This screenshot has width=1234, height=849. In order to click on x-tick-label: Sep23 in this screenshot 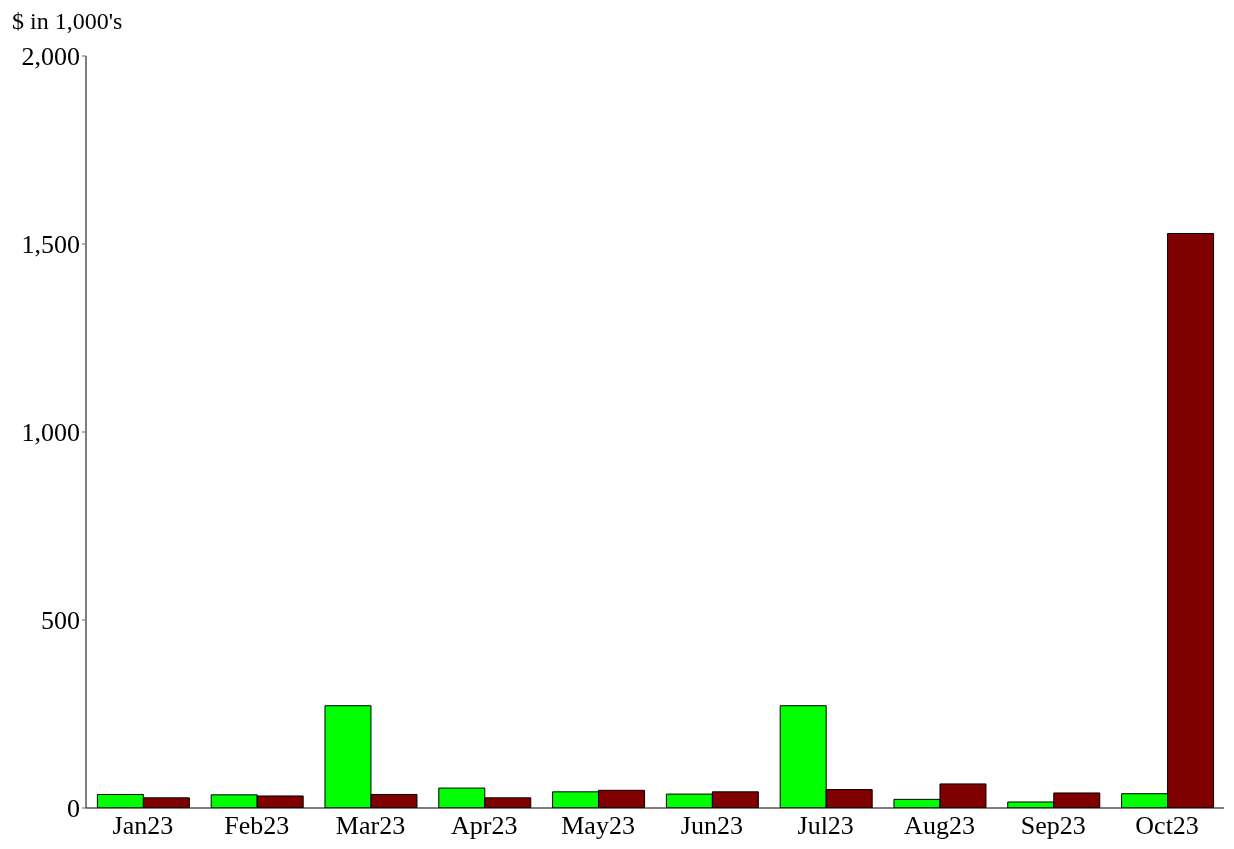, I will do `click(1053, 826)`.